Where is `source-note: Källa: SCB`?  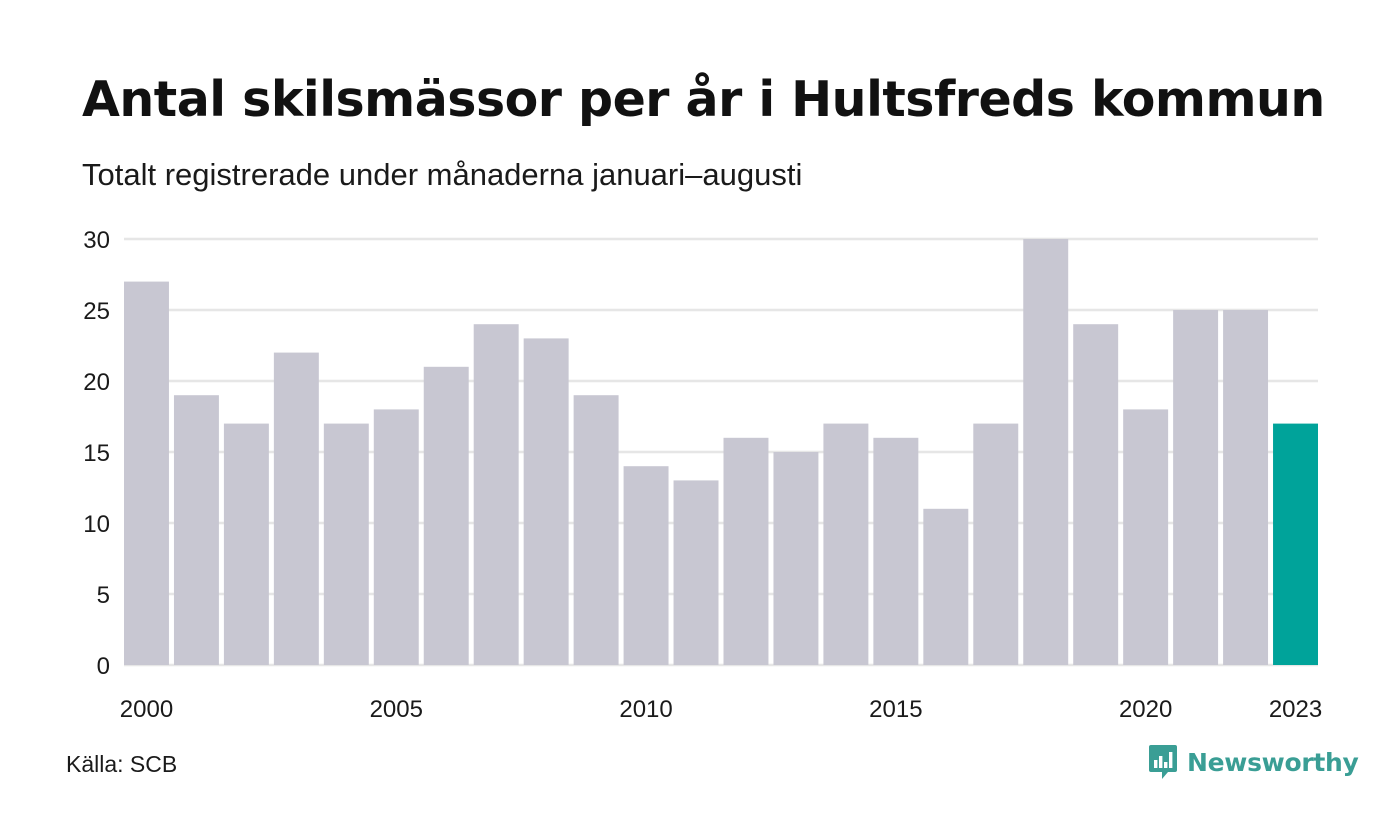
source-note: Källa: SCB is located at coordinates (122, 764).